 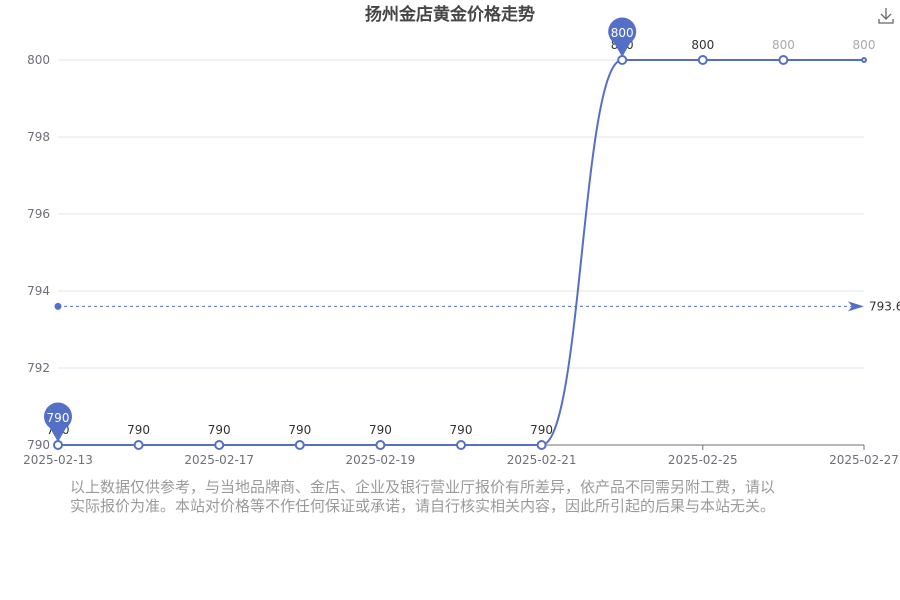 What do you see at coordinates (38, 291) in the screenshot?
I see `y-tick-label: 794` at bounding box center [38, 291].